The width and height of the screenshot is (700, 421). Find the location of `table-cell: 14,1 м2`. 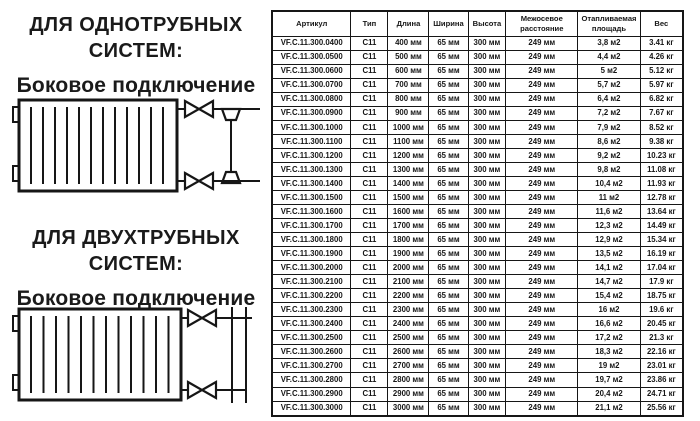

table-cell: 14,1 м2 is located at coordinates (609, 268).